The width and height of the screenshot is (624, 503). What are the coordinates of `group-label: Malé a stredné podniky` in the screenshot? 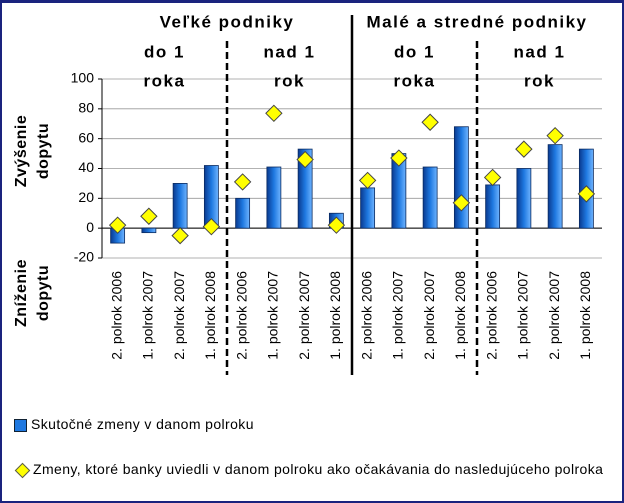 It's located at (477, 21).